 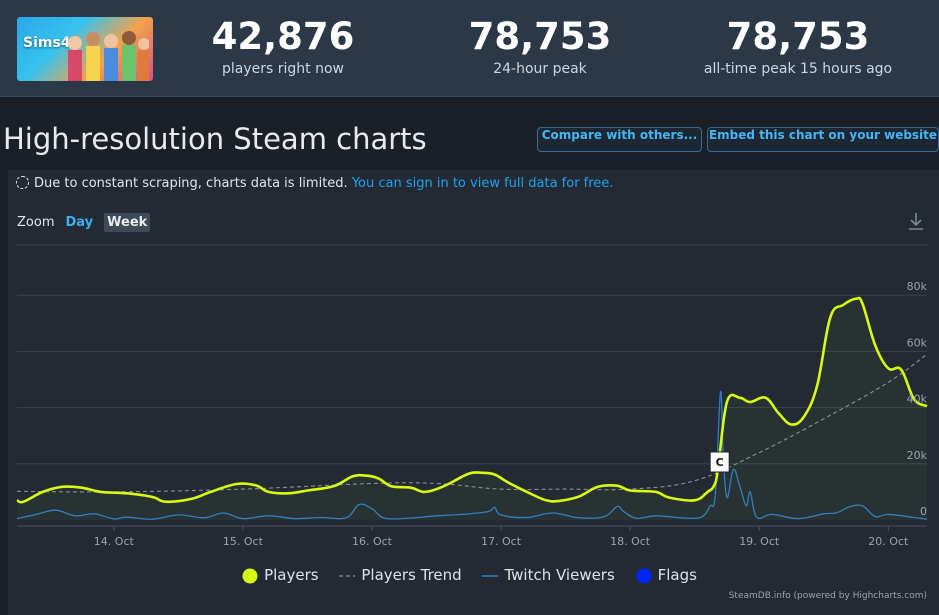 I want to click on flags-legend-marker, so click(x=644, y=575).